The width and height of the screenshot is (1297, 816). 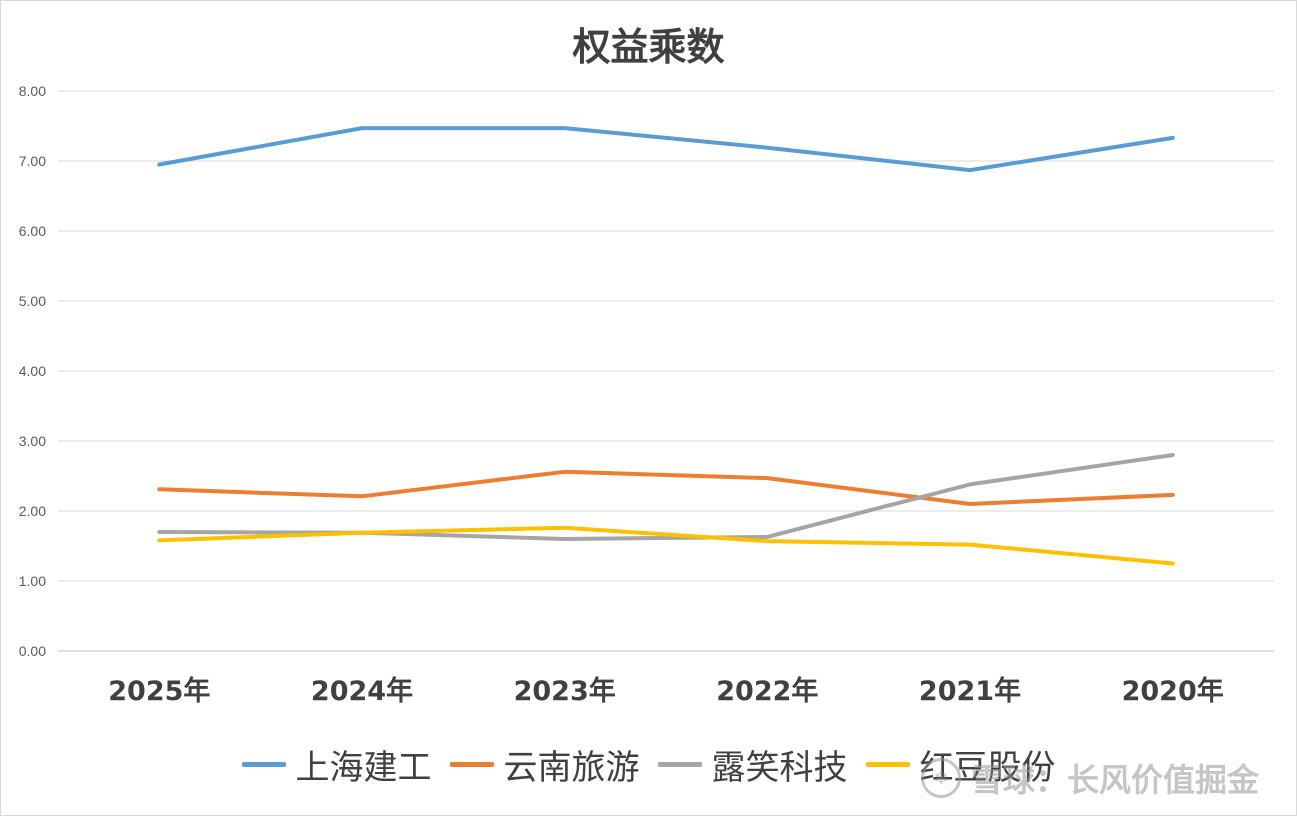 I want to click on watermark: ❄ 雪球：长风价值掘金, so click(x=1089, y=778).